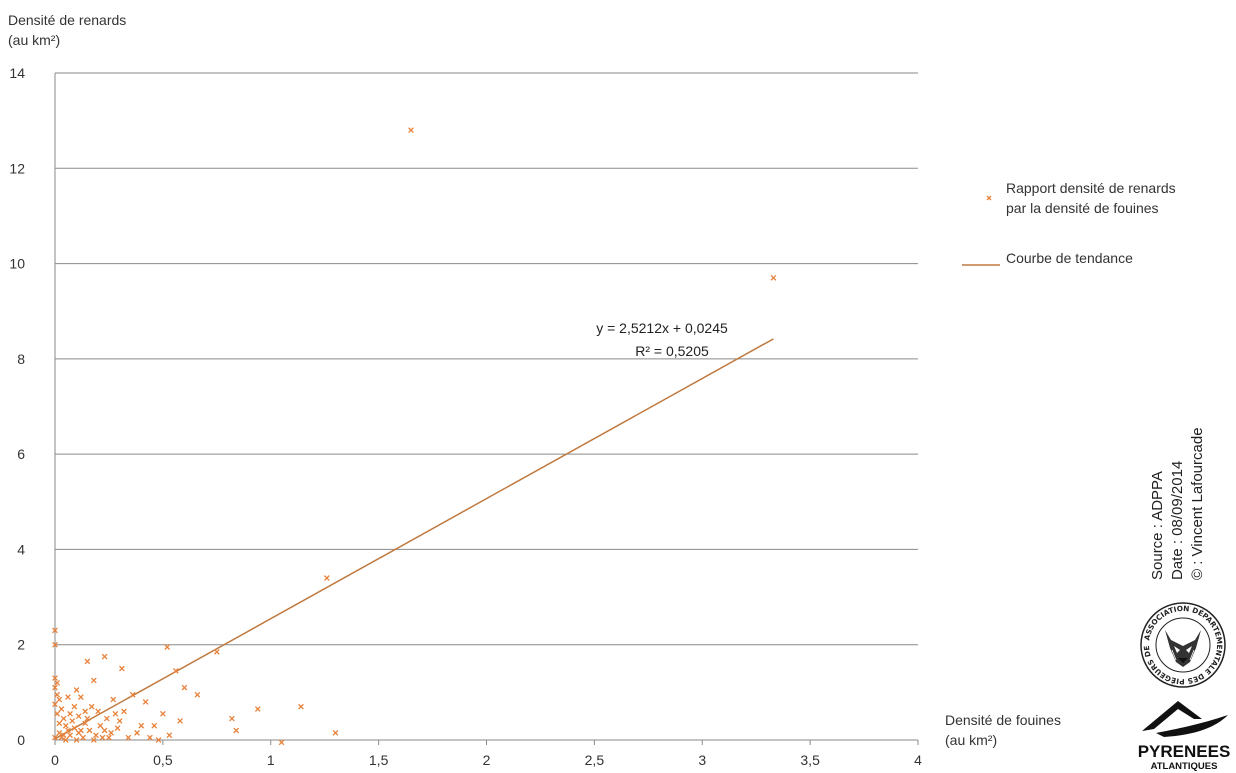  Describe the element at coordinates (1091, 188) in the screenshot. I see `legend-label-scatter-line1: Rapport densité de renards` at that location.